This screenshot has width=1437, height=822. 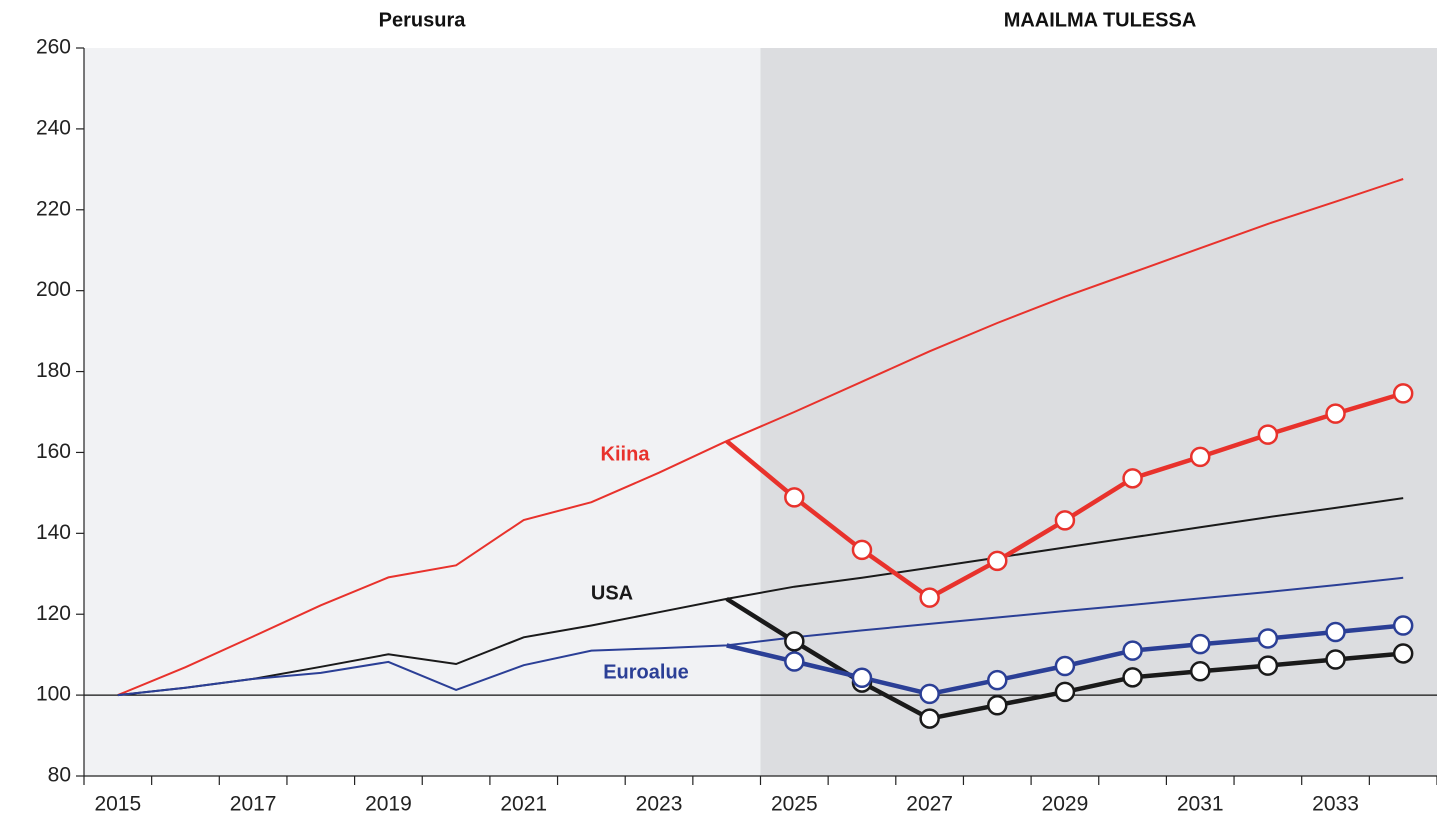 What do you see at coordinates (53, 532) in the screenshot?
I see `y-tick-label: 140` at bounding box center [53, 532].